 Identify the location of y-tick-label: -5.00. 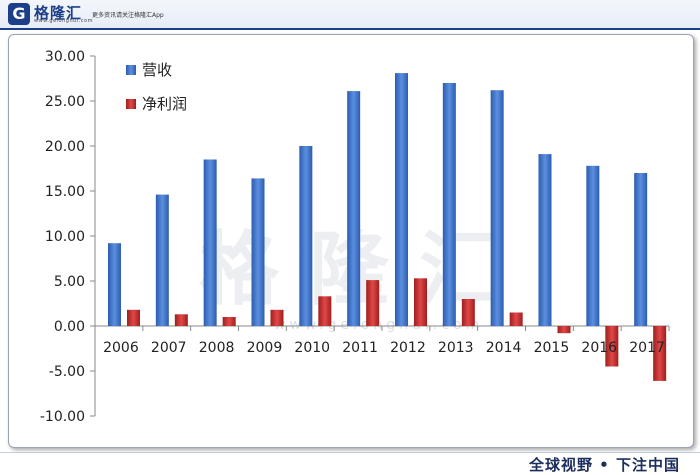
(67, 372).